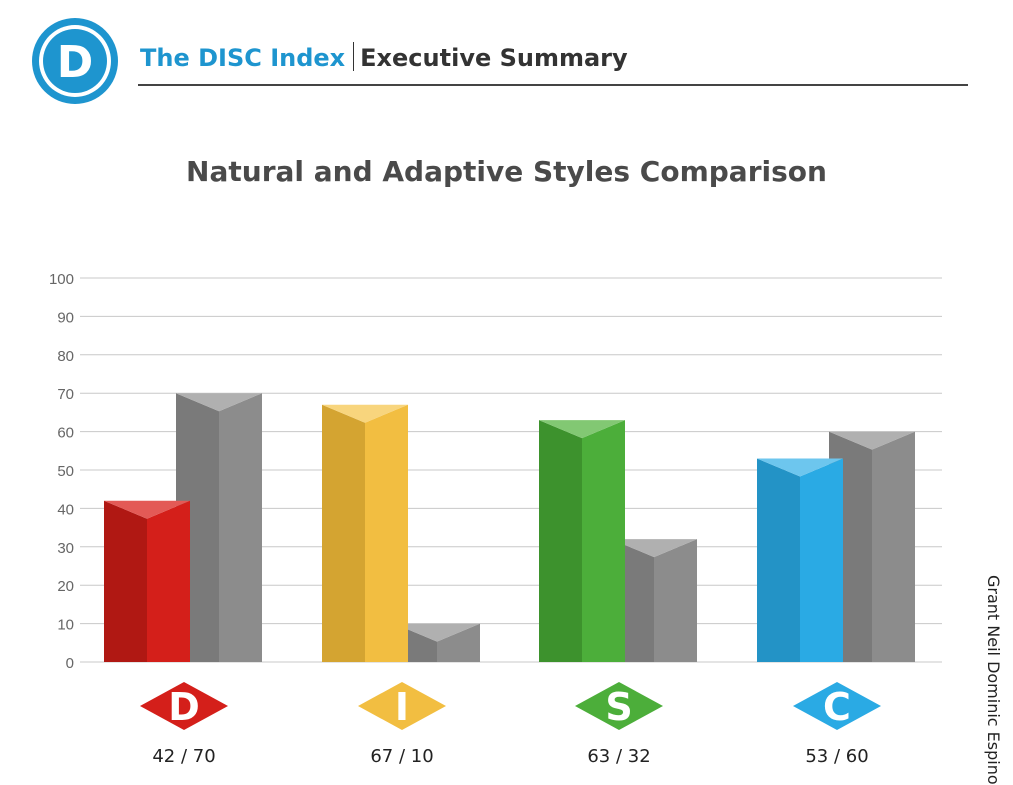 The image size is (1013, 785). I want to click on y-tick-label: 0, so click(70, 663).